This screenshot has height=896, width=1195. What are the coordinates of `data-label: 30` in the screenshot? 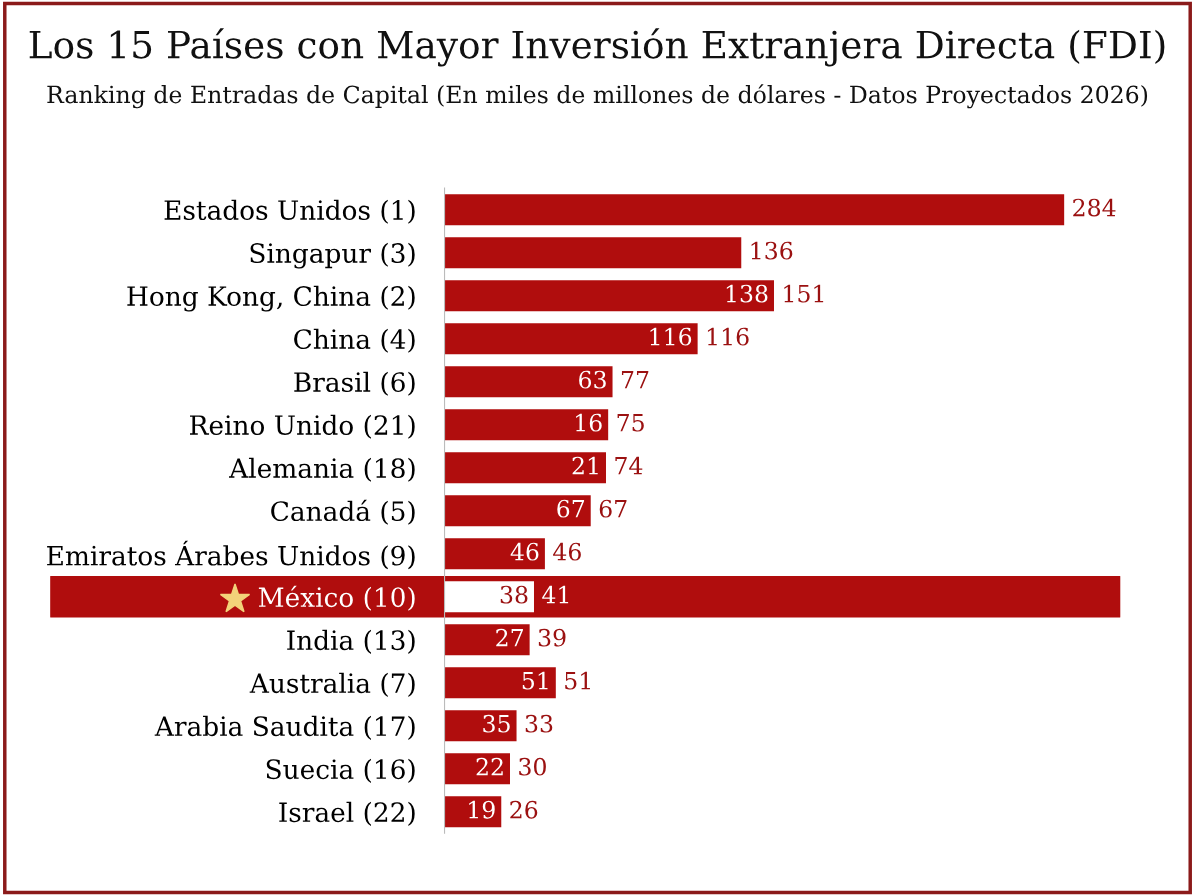 It's located at (532, 766).